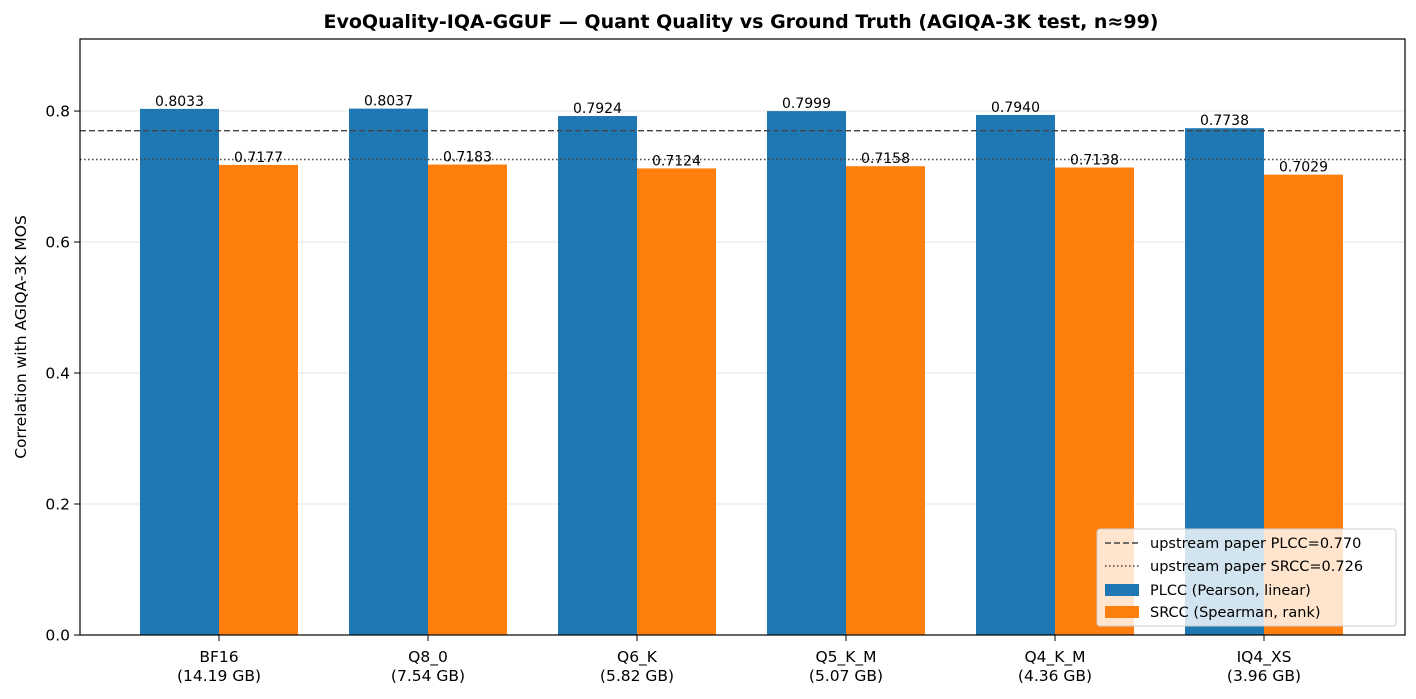 The height and width of the screenshot is (699, 1416). Describe the element at coordinates (57, 374) in the screenshot. I see `y-tick-label: 0.4` at that location.